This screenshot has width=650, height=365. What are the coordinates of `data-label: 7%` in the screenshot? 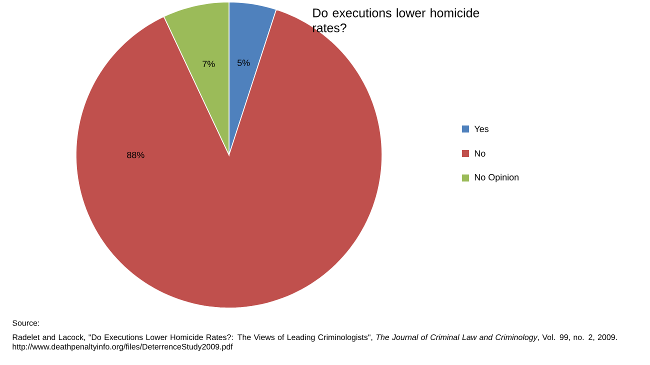 It's located at (208, 64).